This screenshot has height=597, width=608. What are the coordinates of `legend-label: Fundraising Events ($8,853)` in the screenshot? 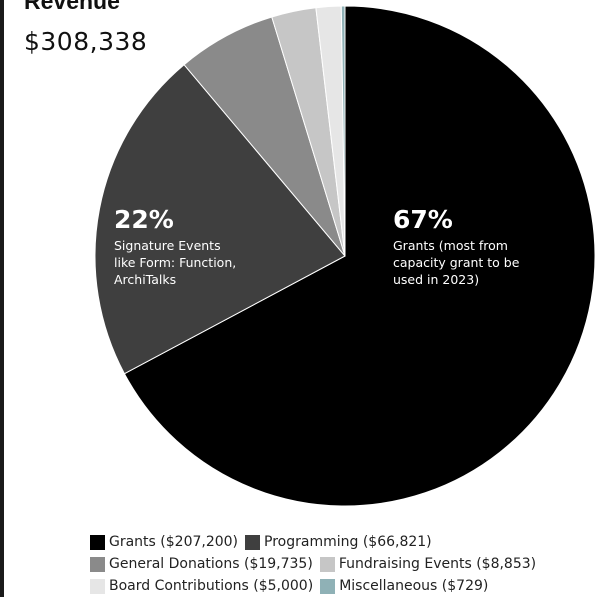 It's located at (437, 564).